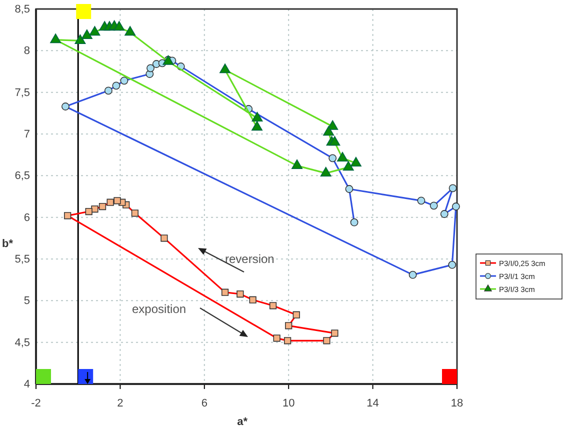 Image resolution: width=567 pixels, height=431 pixels. Describe the element at coordinates (22, 10) in the screenshot. I see `y-tick-label: 8,5` at that location.